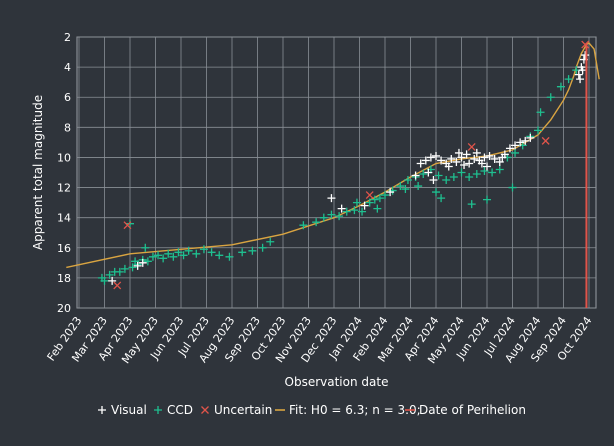  Describe the element at coordinates (129, 410) in the screenshot. I see `legend-label: Visual` at that location.